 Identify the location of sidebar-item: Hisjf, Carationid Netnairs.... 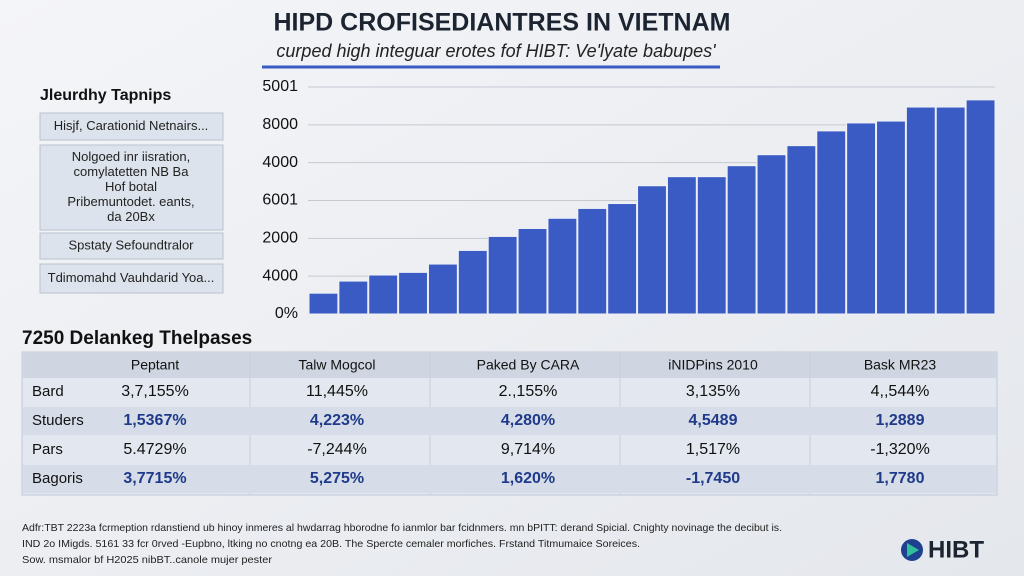
(131, 125).